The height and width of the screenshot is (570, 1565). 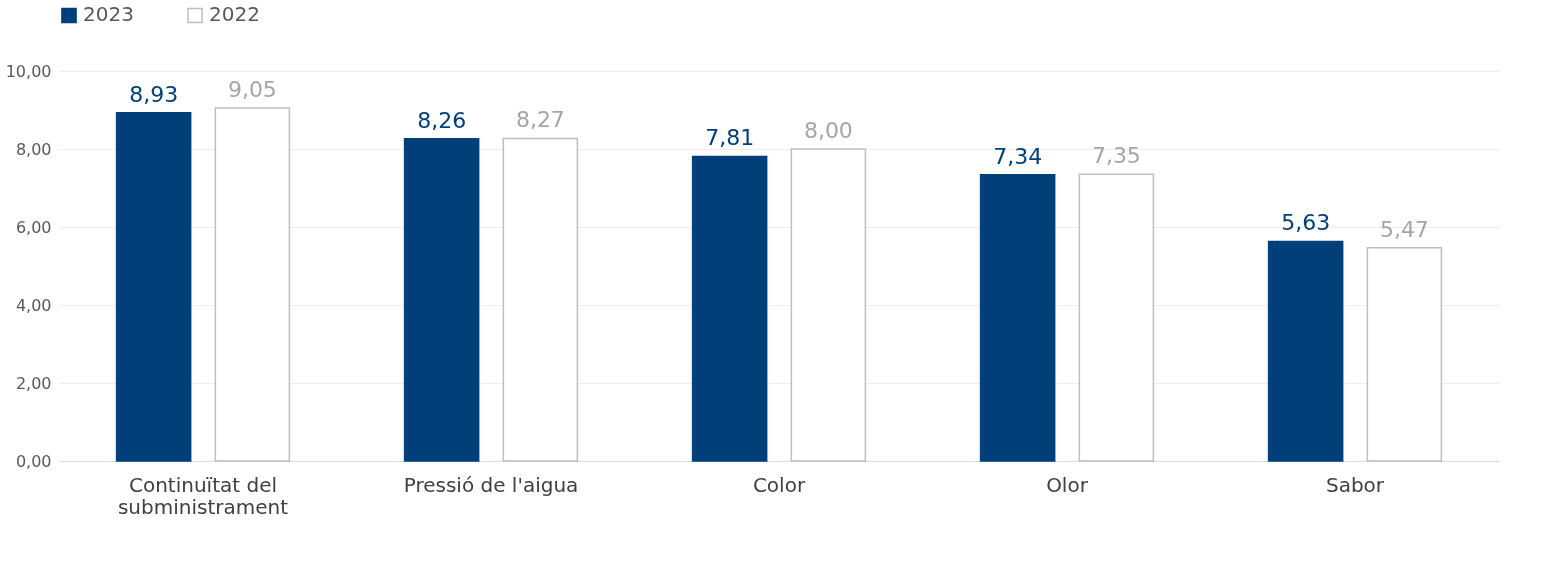 I want to click on data-label: 8,26, so click(x=442, y=120).